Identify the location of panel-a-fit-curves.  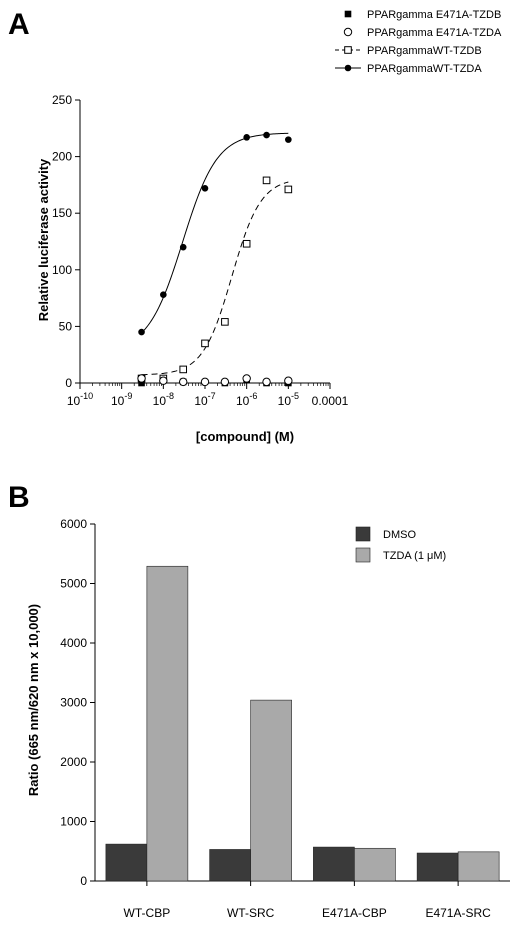
(215, 254).